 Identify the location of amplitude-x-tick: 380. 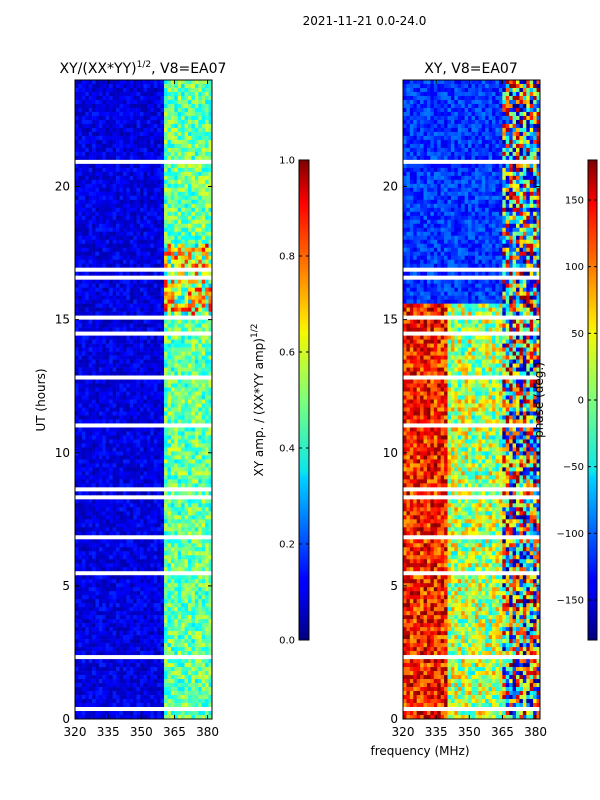
(207, 409).